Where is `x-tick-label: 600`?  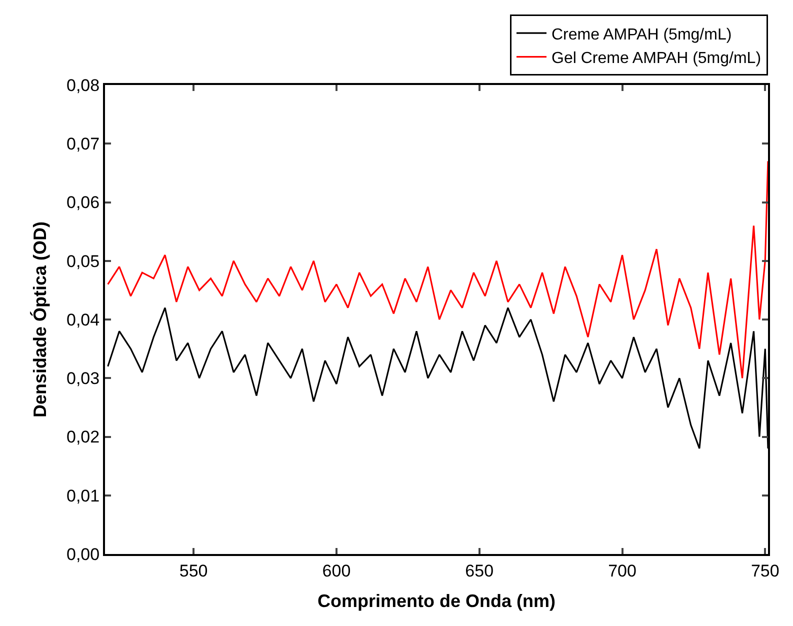
x-tick-label: 600 is located at coordinates (336, 570).